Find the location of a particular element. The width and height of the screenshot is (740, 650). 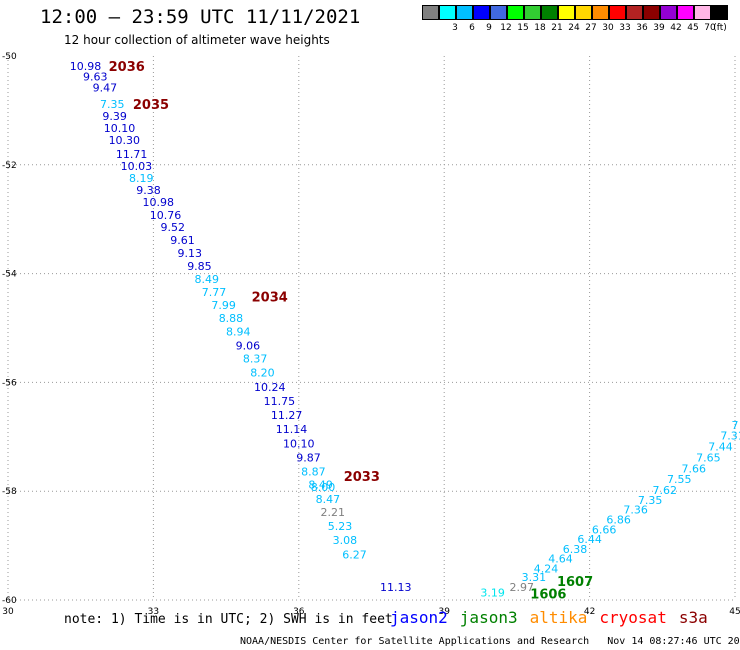

wave-height-label: 8.94 is located at coordinates (238, 331).